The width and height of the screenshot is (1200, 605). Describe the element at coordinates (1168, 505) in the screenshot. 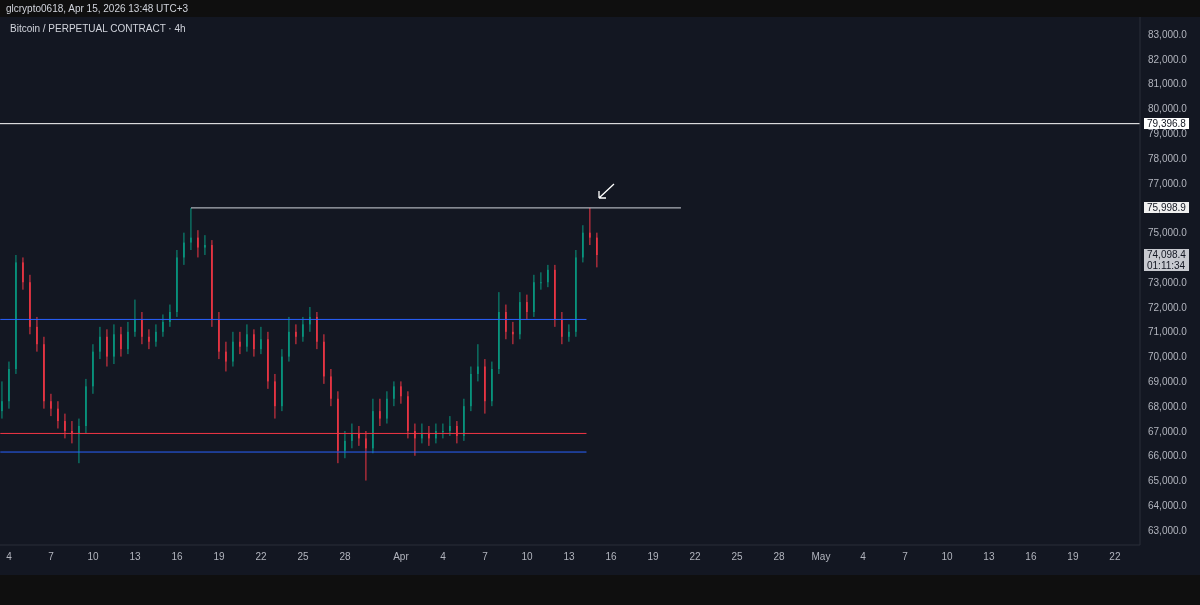

I see `y-tick-label: 64,000.0` at that location.